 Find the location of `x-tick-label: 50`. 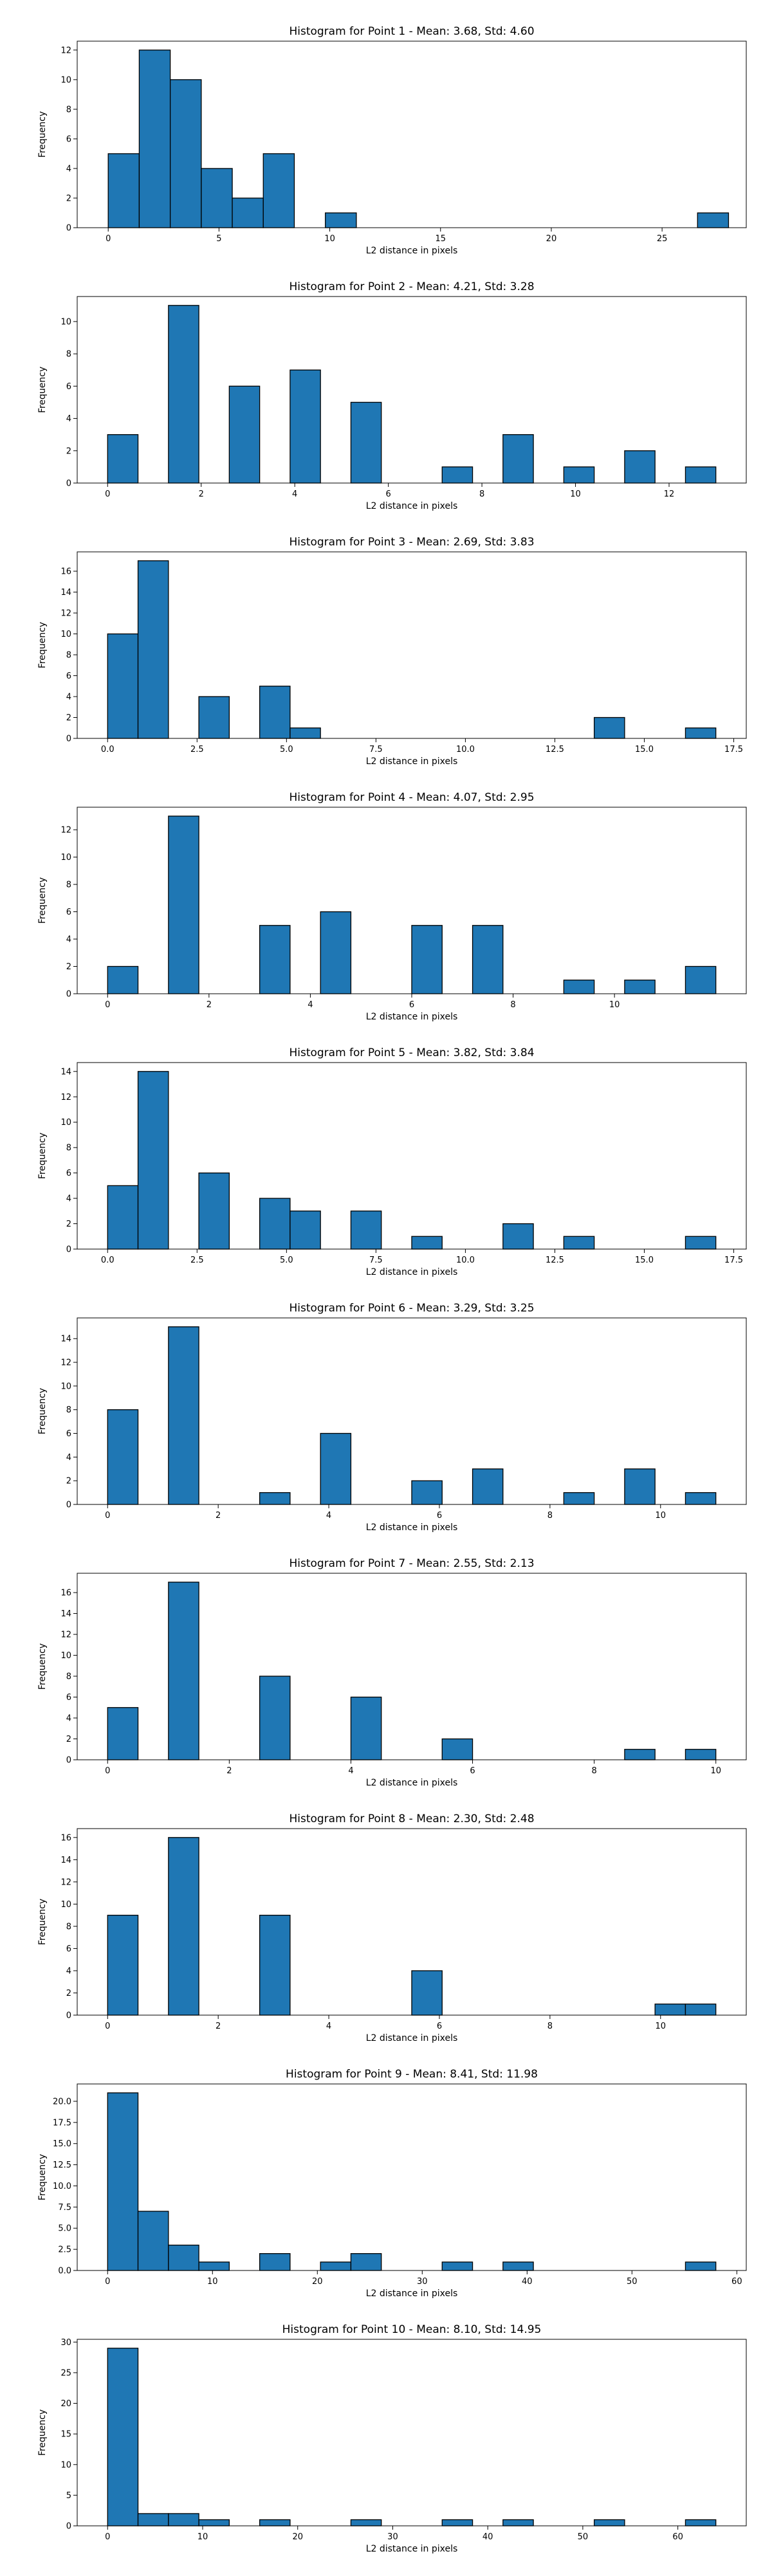

x-tick-label: 50 is located at coordinates (583, 2537).